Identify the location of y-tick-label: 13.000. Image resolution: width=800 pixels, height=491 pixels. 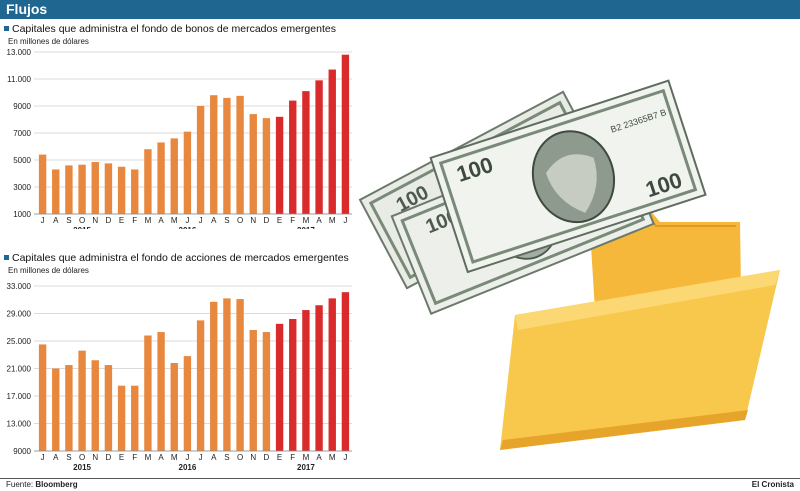
(19, 52).